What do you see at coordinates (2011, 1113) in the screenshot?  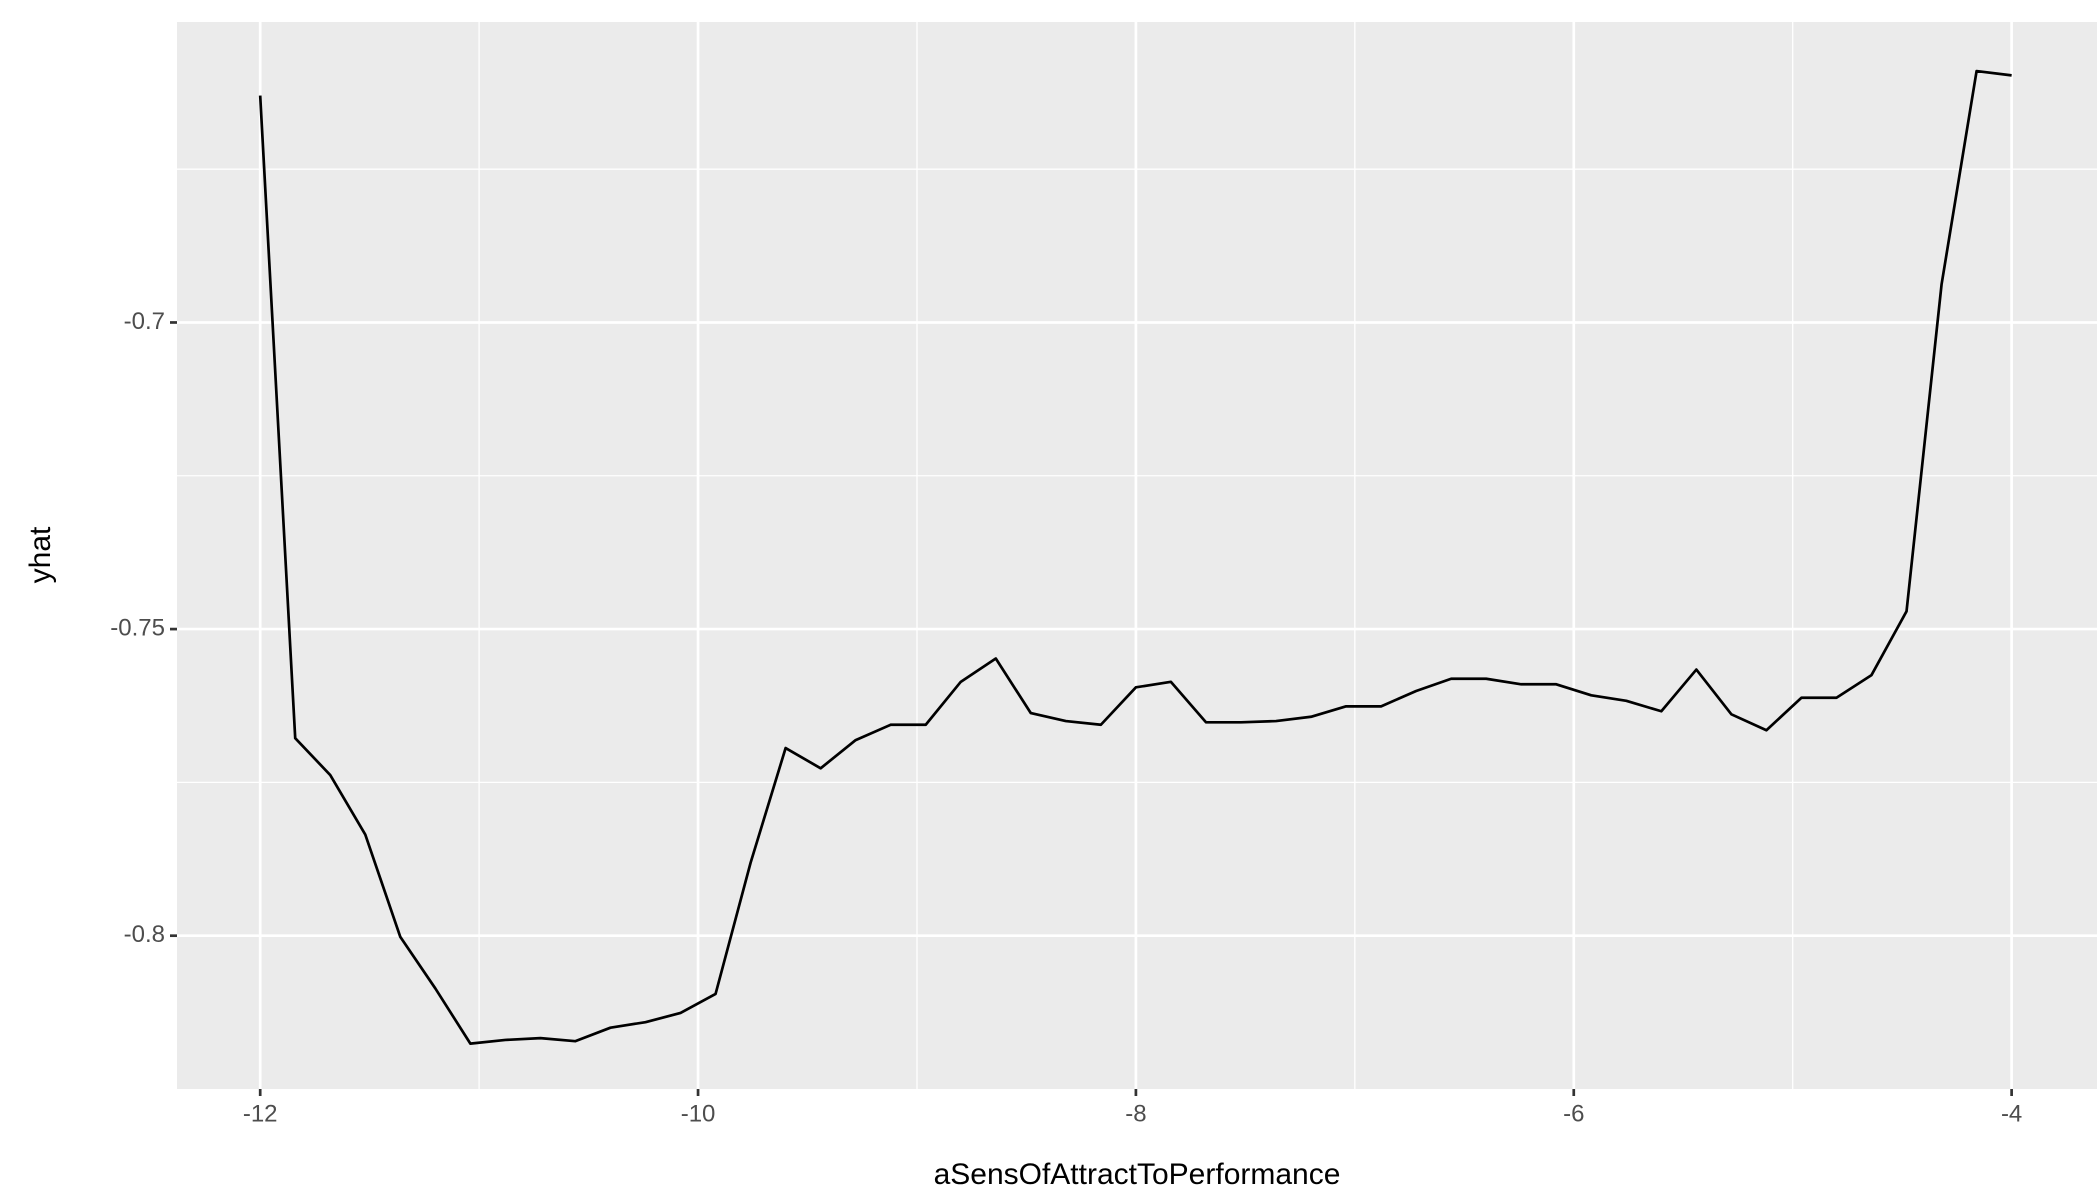 I see `x-tick-label: -4` at bounding box center [2011, 1113].